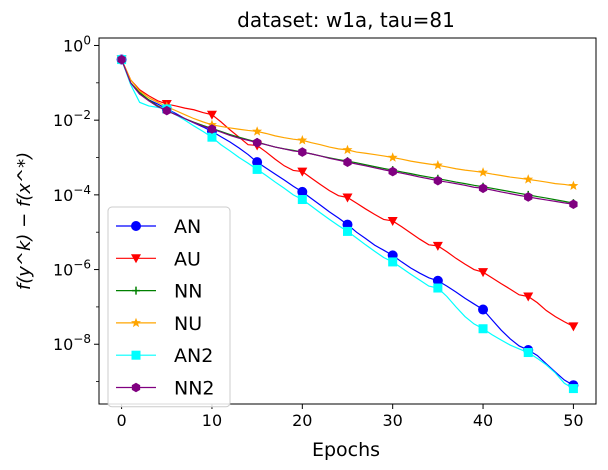  Describe the element at coordinates (159, 324) in the screenshot. I see `legend-item-nu: NU` at that location.